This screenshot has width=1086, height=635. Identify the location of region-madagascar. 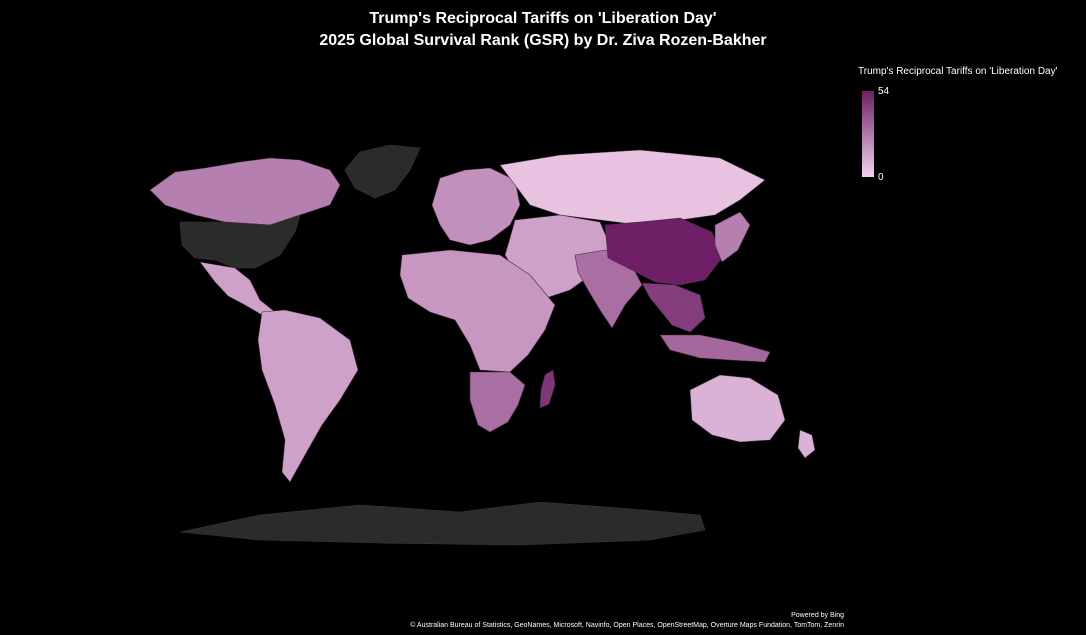
(547, 389).